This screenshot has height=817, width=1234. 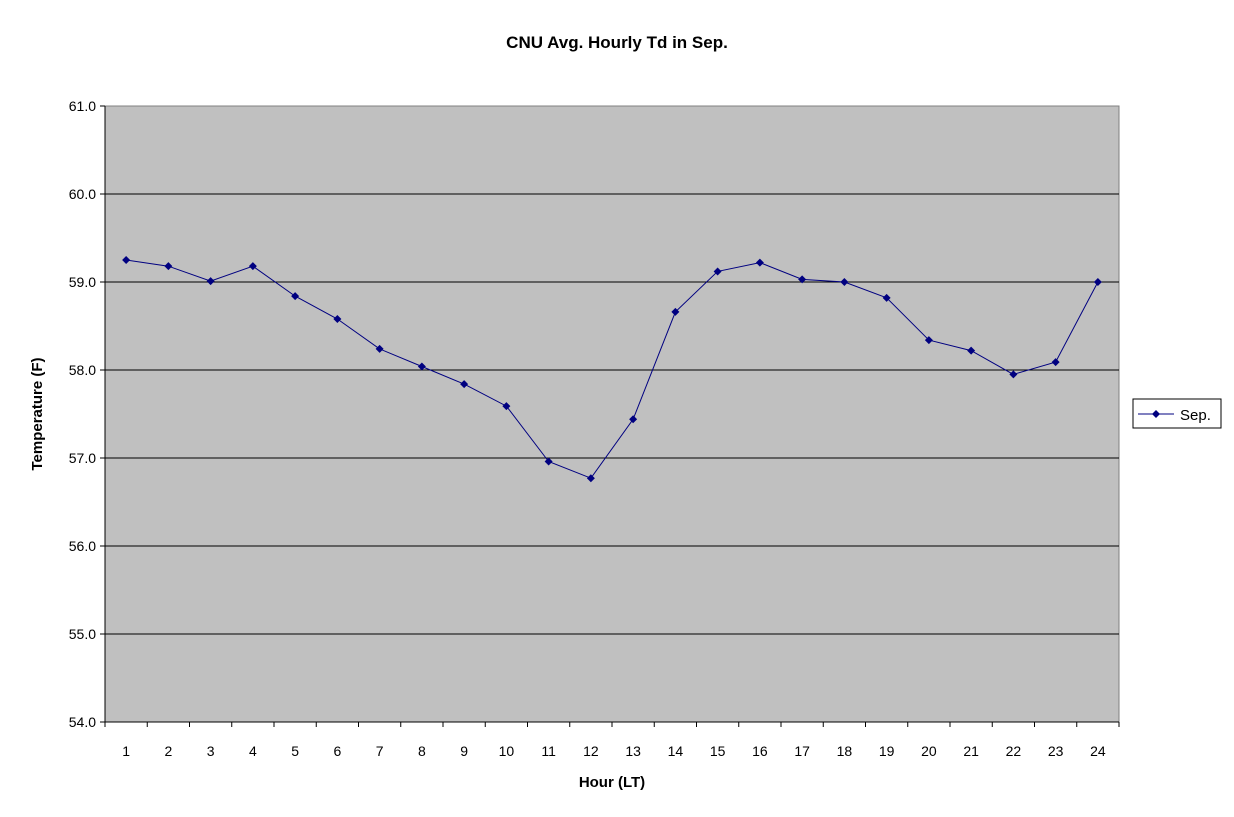 What do you see at coordinates (253, 751) in the screenshot?
I see `x-tick-label: 4` at bounding box center [253, 751].